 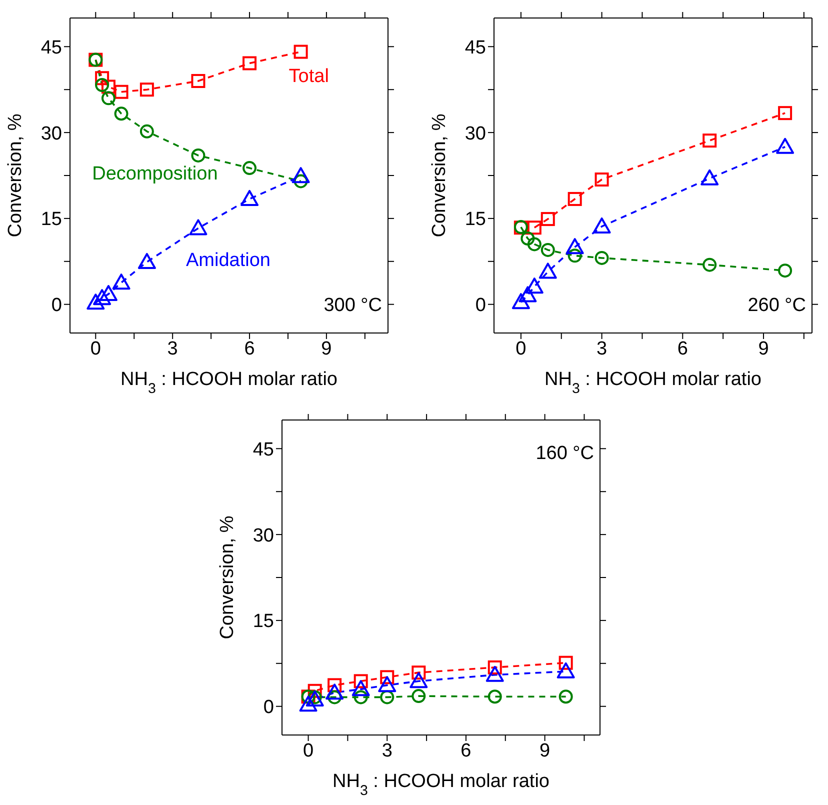 What do you see at coordinates (565, 454) in the screenshot?
I see `annotation: 160 °C` at bounding box center [565, 454].